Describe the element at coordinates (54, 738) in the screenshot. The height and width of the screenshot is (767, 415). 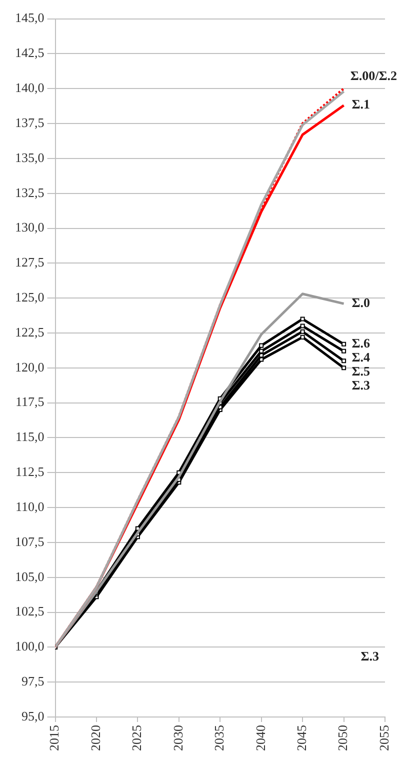
I see `x-tick-label: 2015` at that location.